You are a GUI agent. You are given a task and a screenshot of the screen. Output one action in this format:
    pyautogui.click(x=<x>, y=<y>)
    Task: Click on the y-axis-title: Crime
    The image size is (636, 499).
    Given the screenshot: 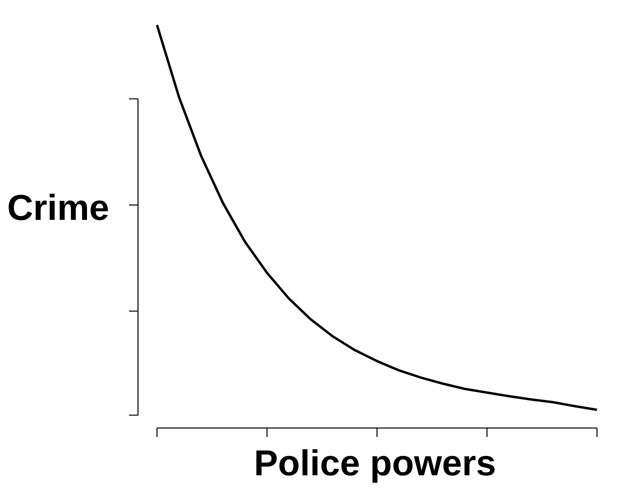 What is the action you would take?
    pyautogui.click(x=58, y=207)
    